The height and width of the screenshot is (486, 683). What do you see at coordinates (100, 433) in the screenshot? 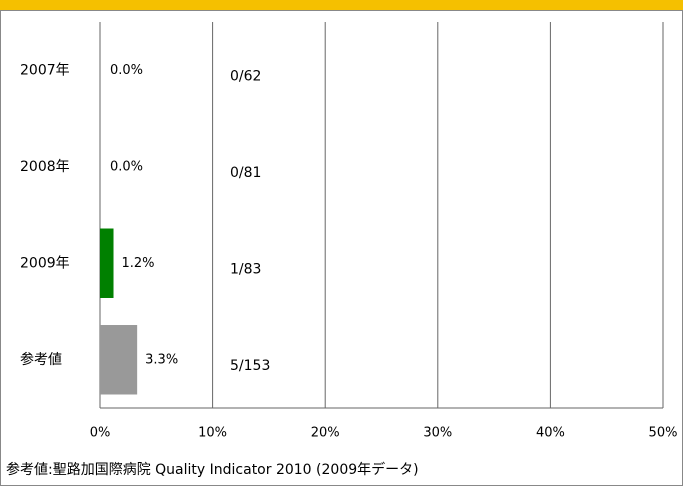
I see `x-tick-label: 0%` at bounding box center [100, 433].